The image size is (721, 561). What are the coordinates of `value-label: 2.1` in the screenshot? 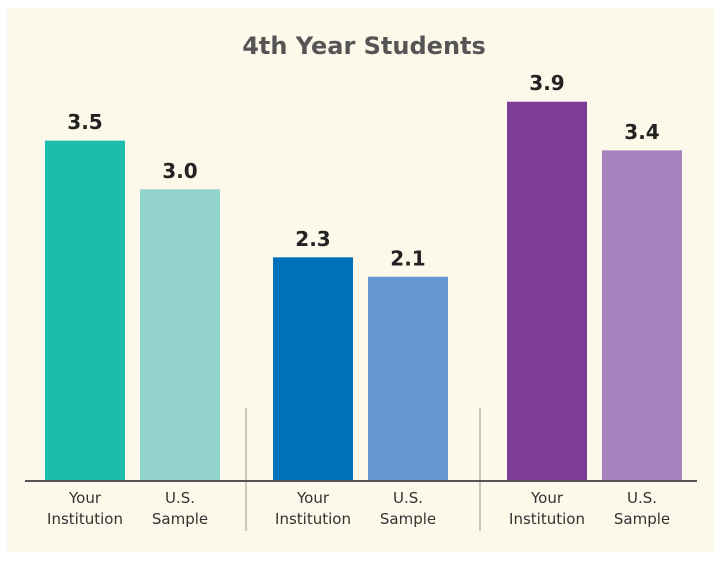 It's located at (407, 258).